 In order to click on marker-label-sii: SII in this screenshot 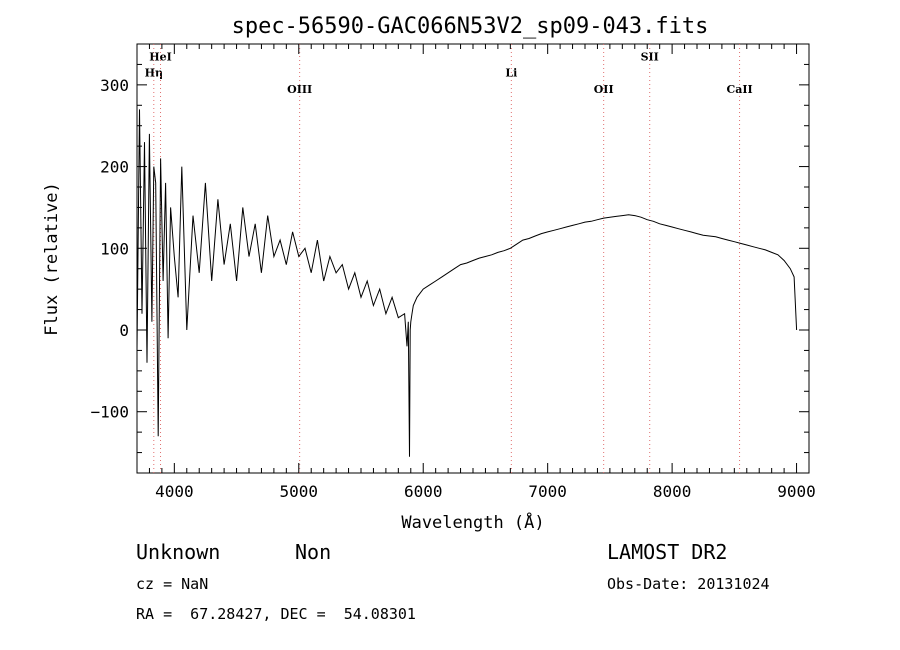, I will do `click(650, 56)`.